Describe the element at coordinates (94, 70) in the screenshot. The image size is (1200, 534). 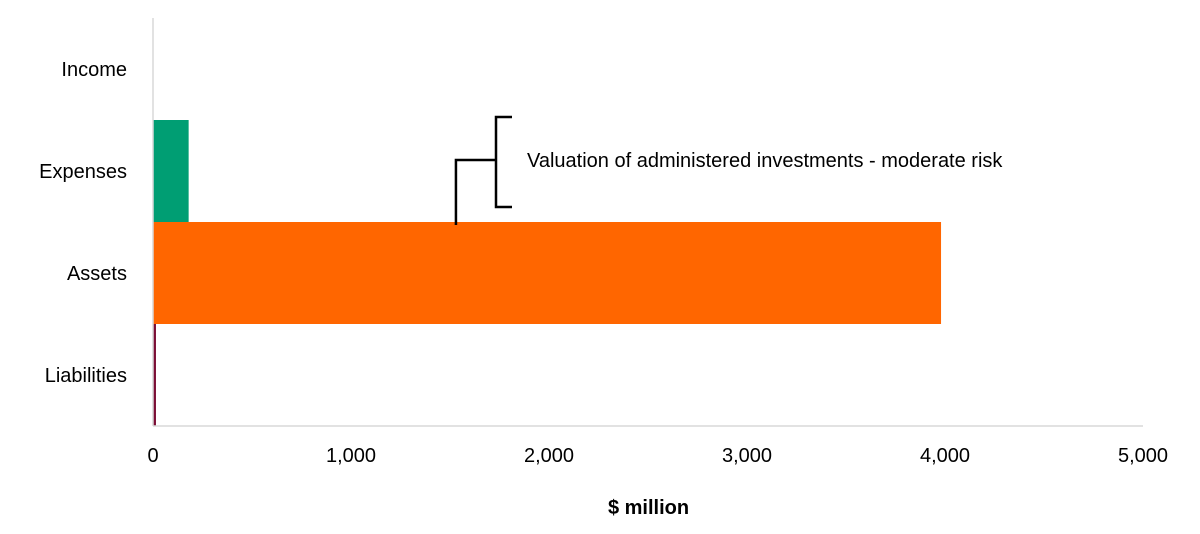
I see `category-label-income: Income` at that location.